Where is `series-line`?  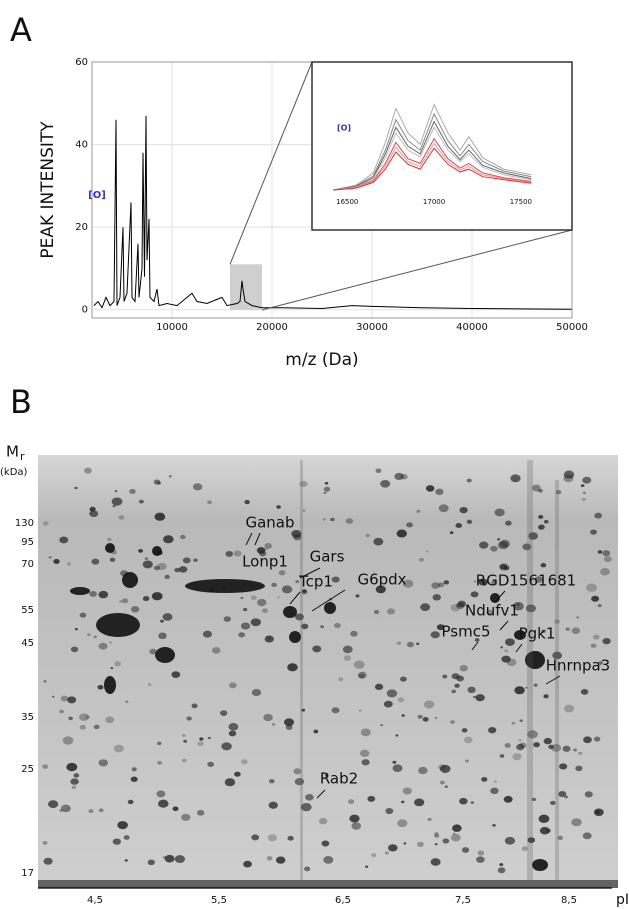
series-line is located at coordinates (432, 169).